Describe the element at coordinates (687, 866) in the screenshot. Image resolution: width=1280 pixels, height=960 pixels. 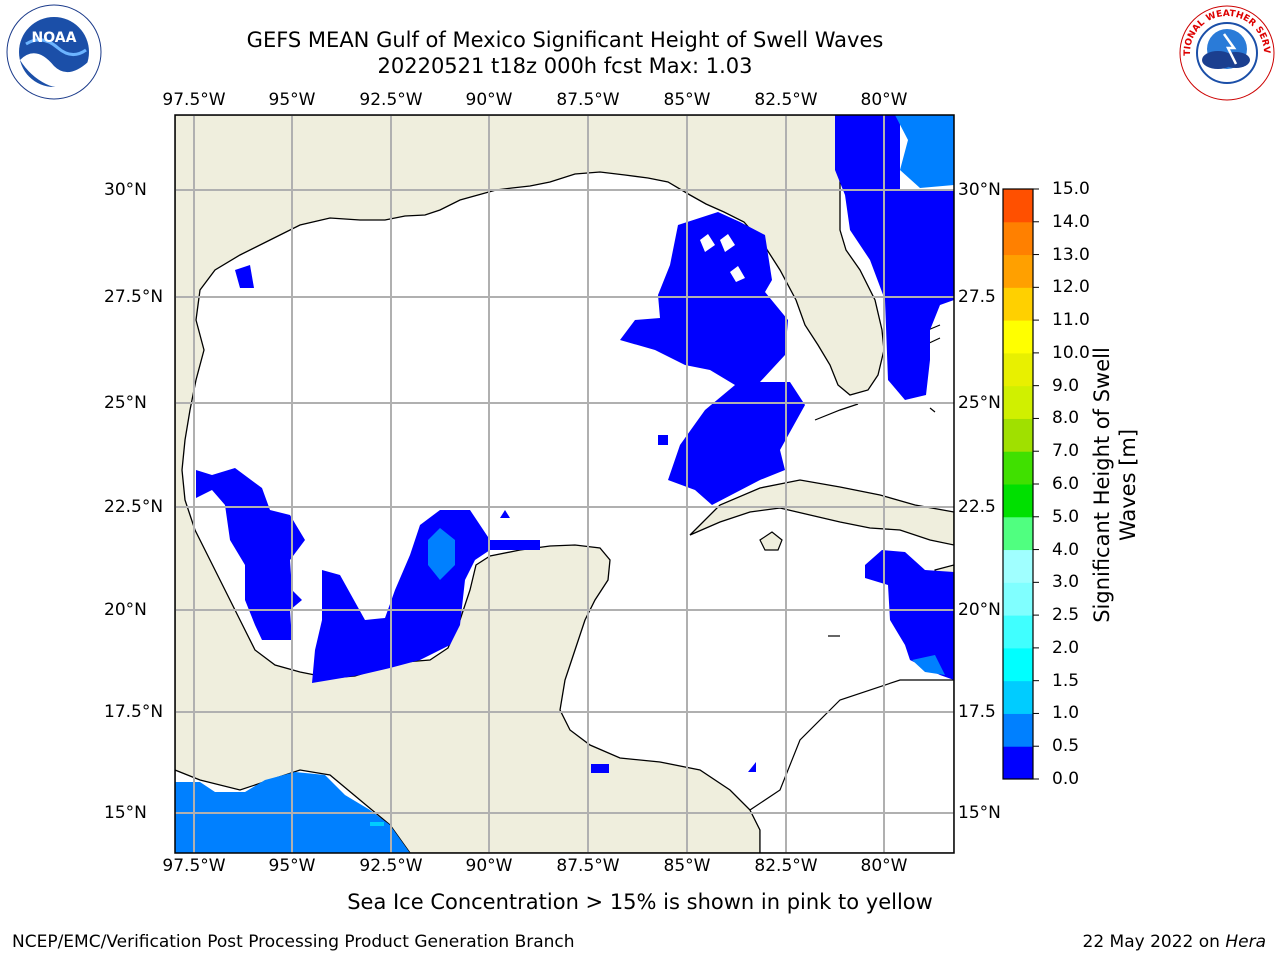
I see `lon-label-bottom: 85°W` at that location.